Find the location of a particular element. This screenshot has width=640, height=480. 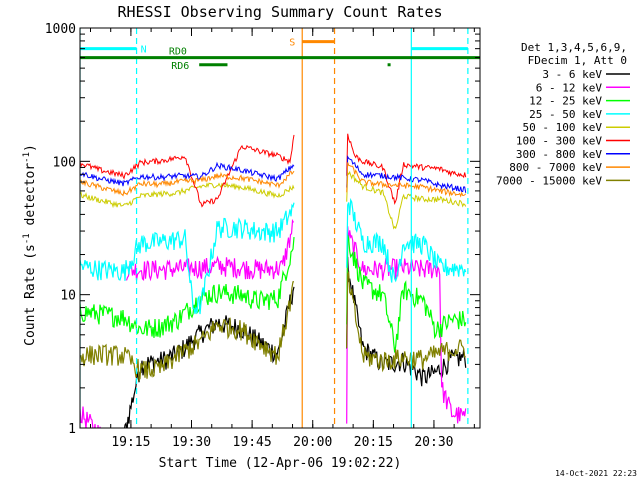

rd0-label: RD0 is located at coordinates (178, 52).